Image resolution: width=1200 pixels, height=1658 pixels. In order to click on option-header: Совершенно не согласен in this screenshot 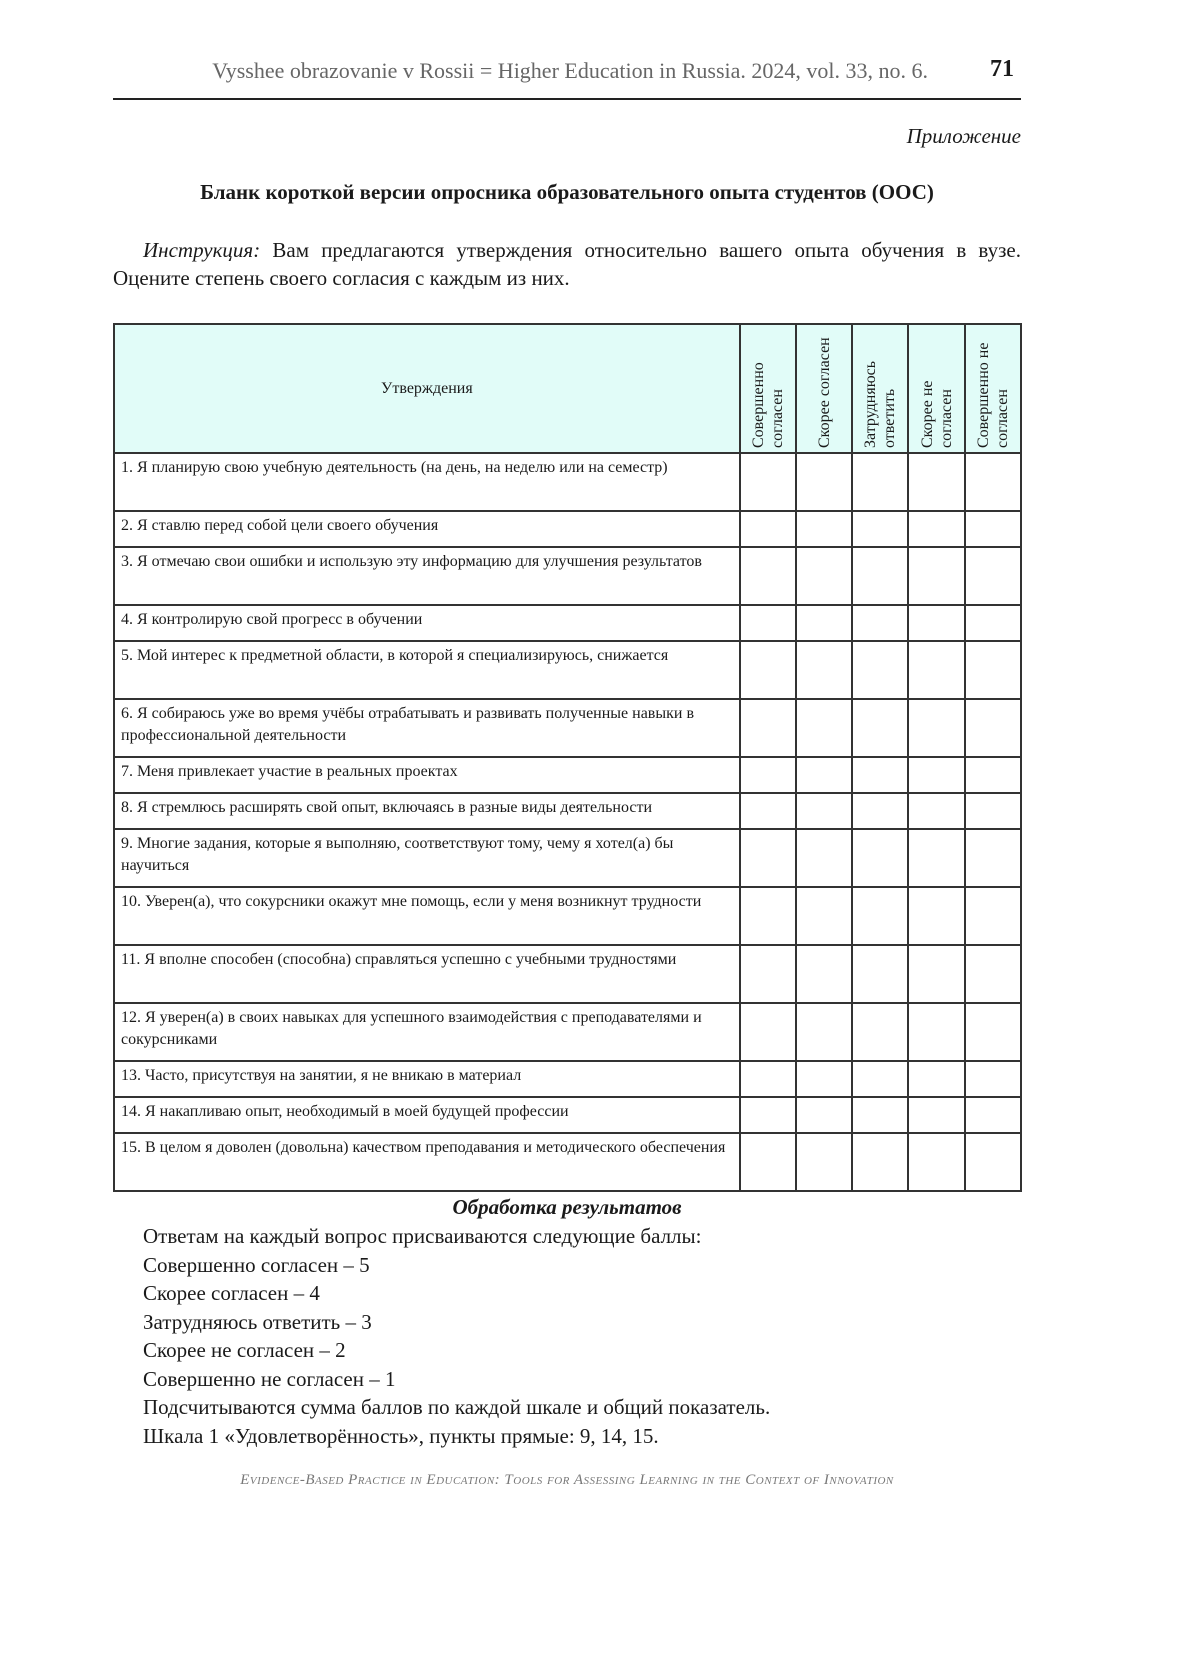, I will do `click(993, 388)`.